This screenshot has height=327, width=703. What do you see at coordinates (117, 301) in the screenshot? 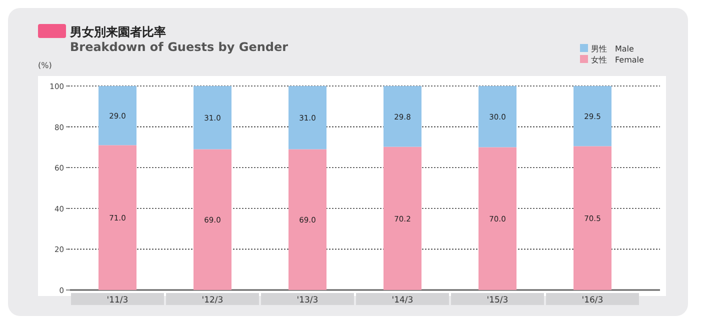
I see `x-tick-label: '11/3` at bounding box center [117, 301].